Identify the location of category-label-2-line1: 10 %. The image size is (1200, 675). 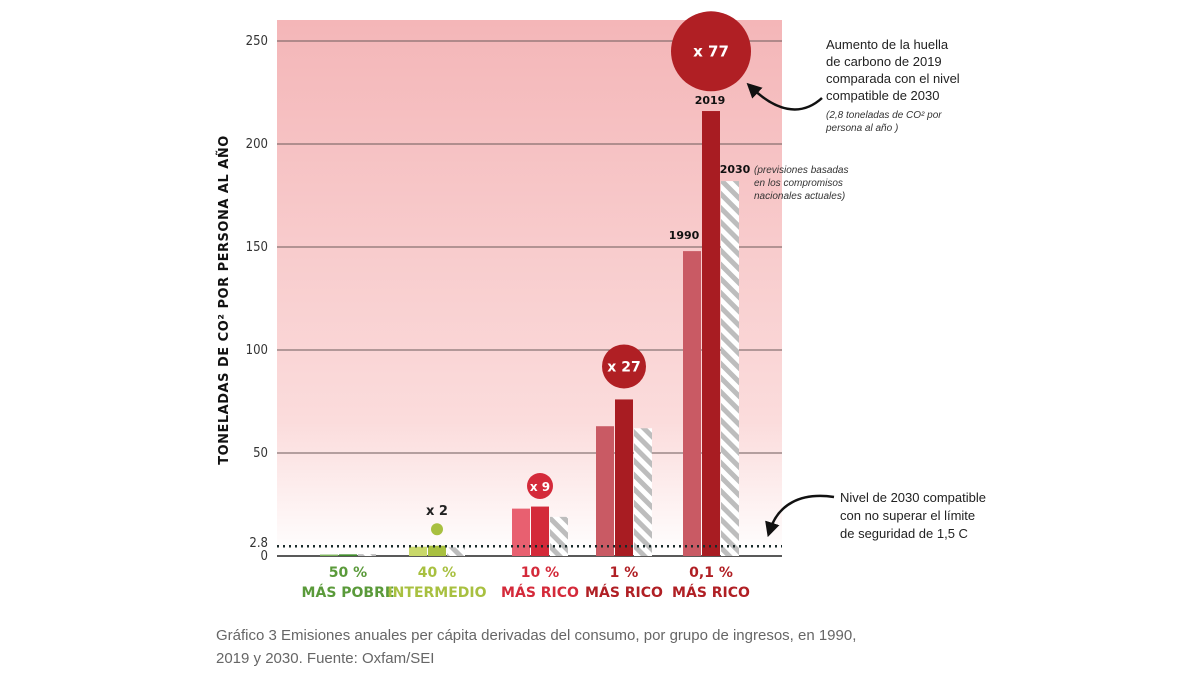
(540, 573).